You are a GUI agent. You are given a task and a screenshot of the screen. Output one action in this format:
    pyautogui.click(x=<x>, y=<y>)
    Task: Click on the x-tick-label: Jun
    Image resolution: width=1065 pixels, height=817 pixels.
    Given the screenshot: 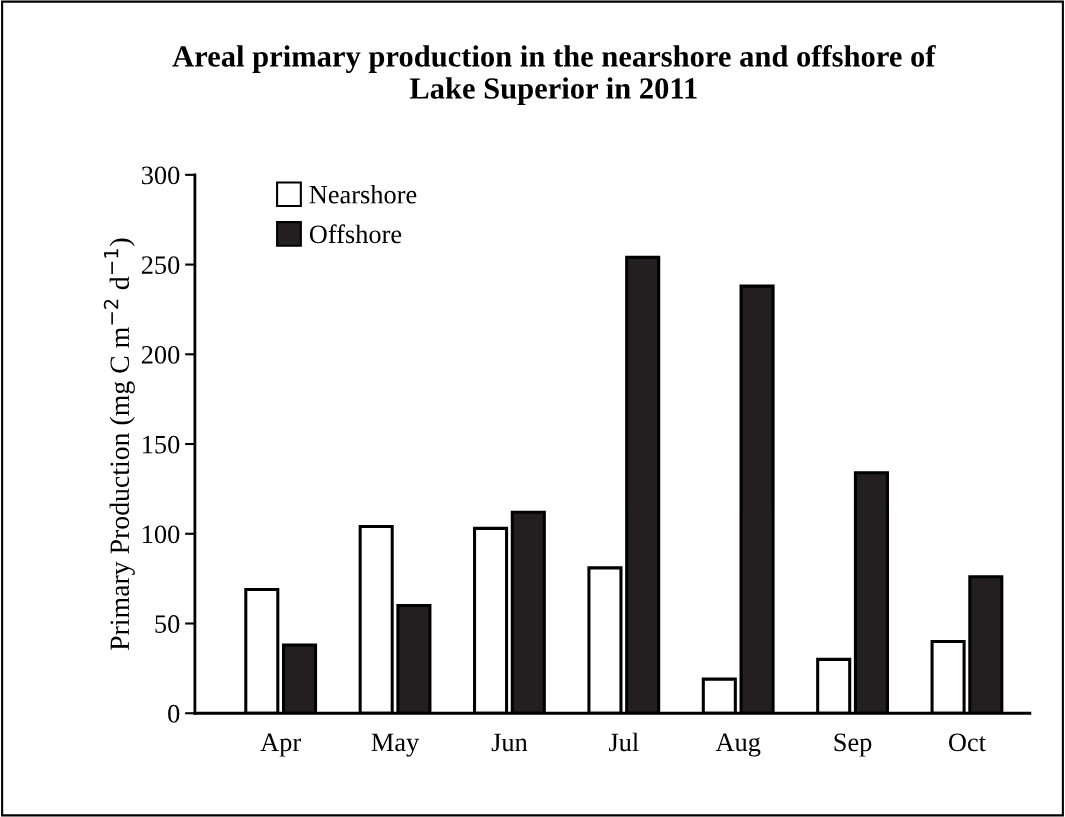 What is the action you would take?
    pyautogui.click(x=509, y=742)
    